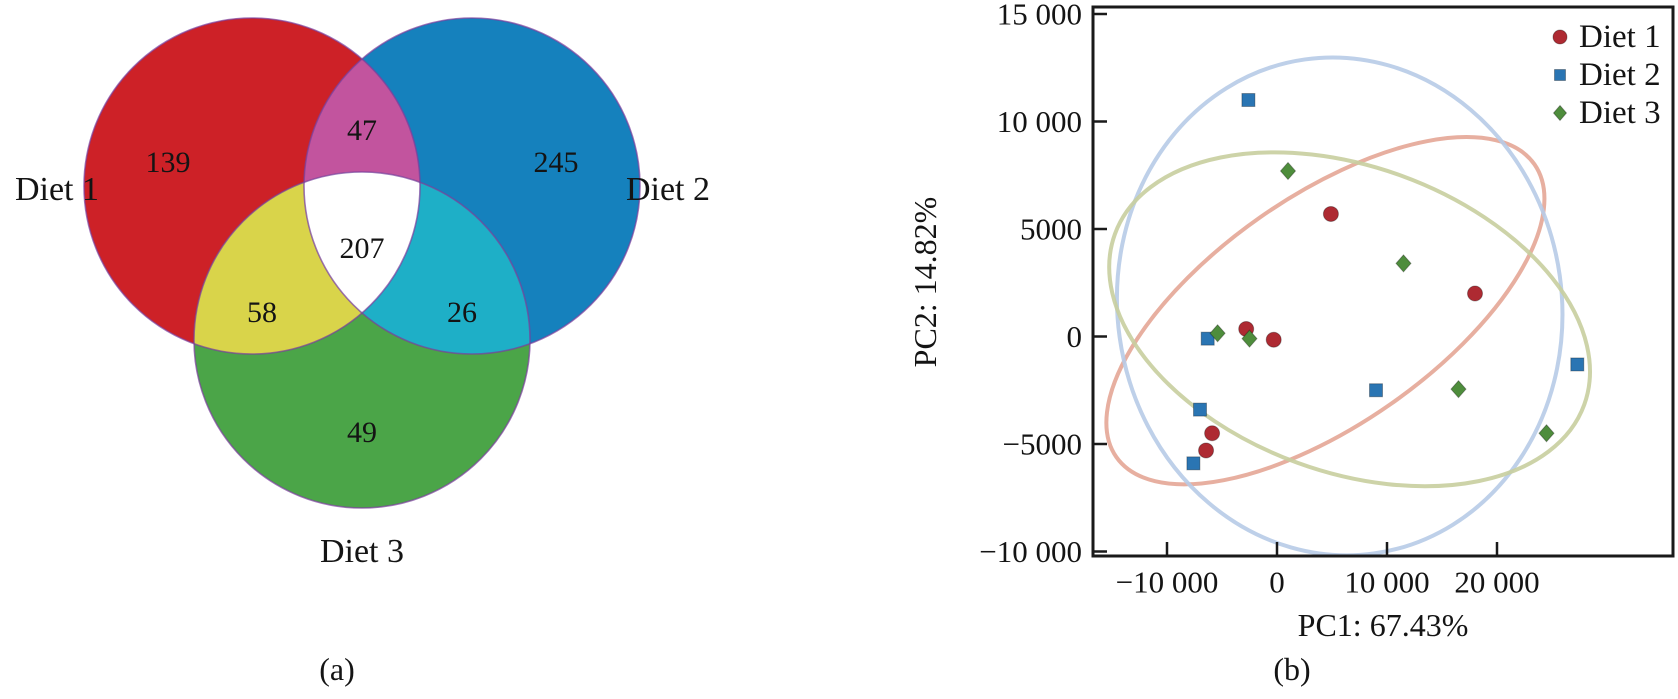  Describe the element at coordinates (1386, 581) in the screenshot. I see `x-tick-label: 10 000` at that location.